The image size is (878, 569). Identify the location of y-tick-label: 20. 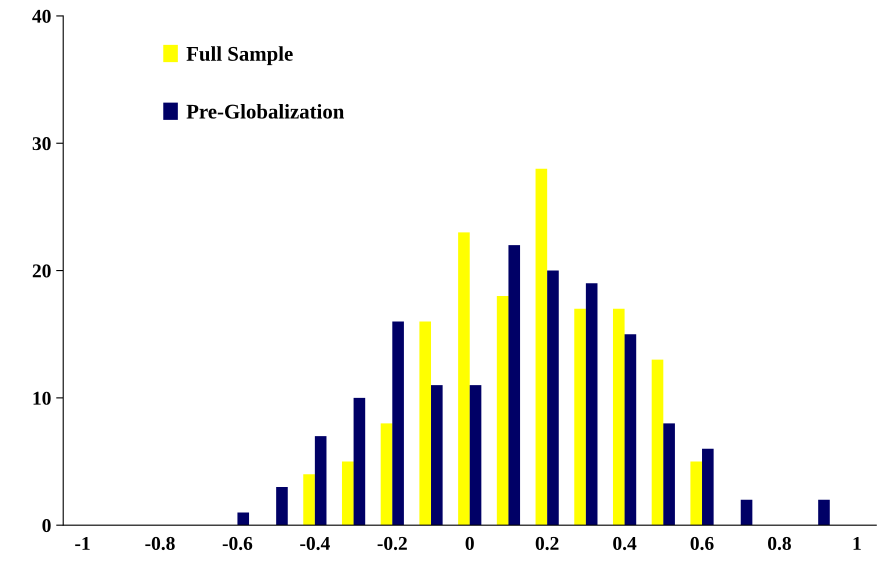
(41, 271).